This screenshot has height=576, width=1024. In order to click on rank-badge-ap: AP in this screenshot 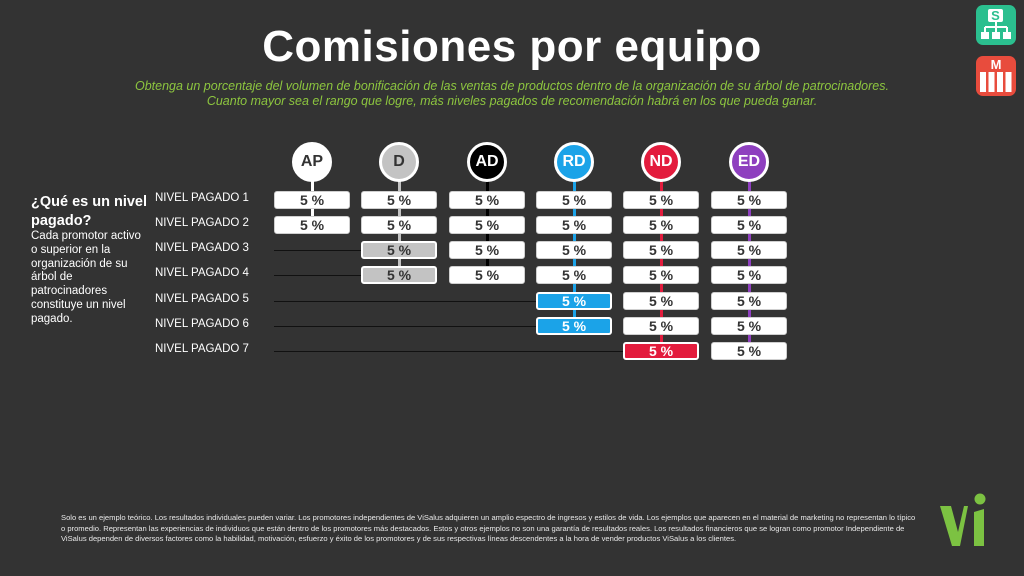, I will do `click(312, 162)`.